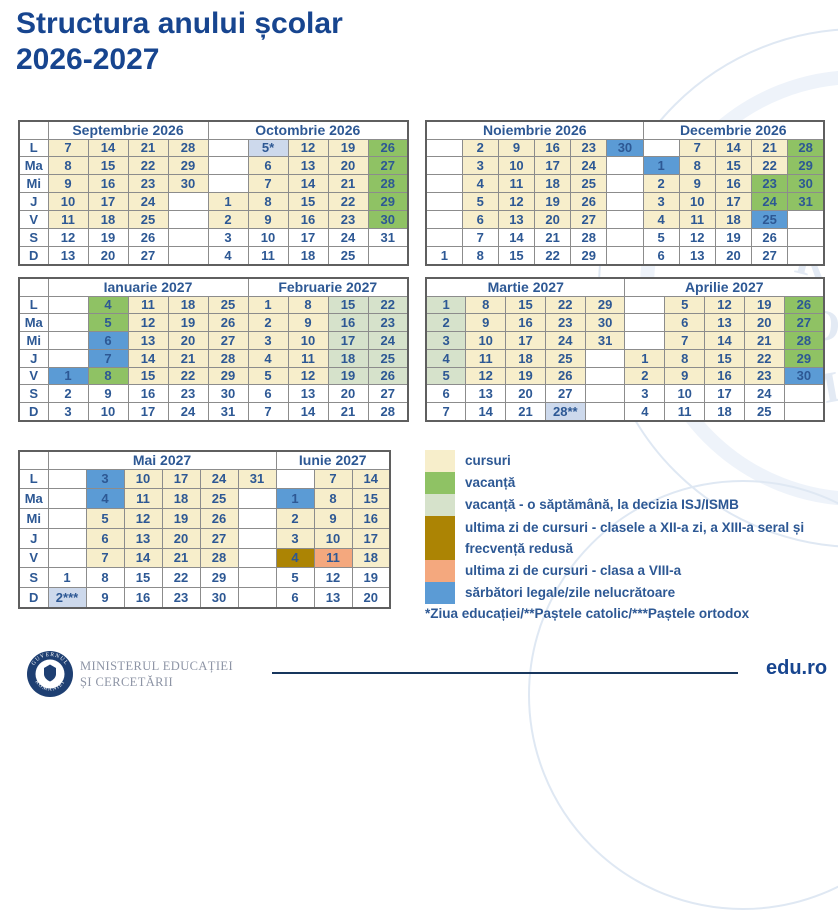 The width and height of the screenshot is (838, 910). Describe the element at coordinates (573, 570) in the screenshot. I see `legend-label: ultima zi de cursuri - clasa a VIII-a` at that location.